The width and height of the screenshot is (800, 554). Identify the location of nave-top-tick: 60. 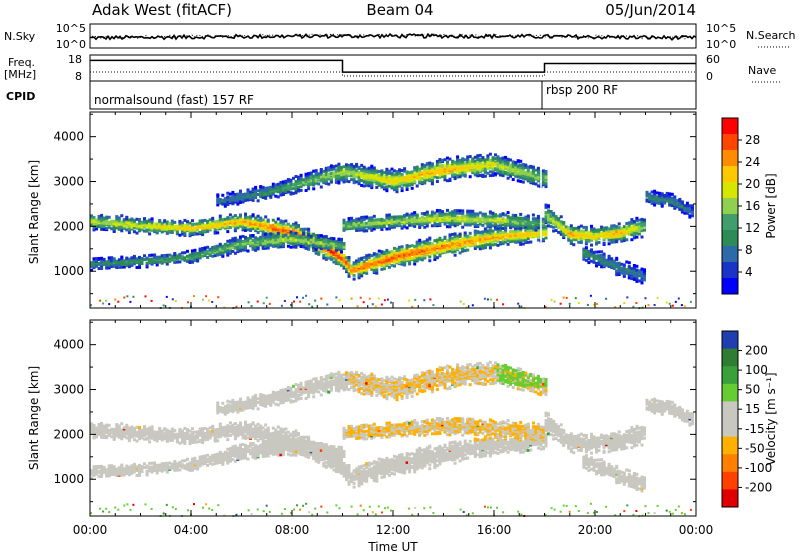
(713, 59).